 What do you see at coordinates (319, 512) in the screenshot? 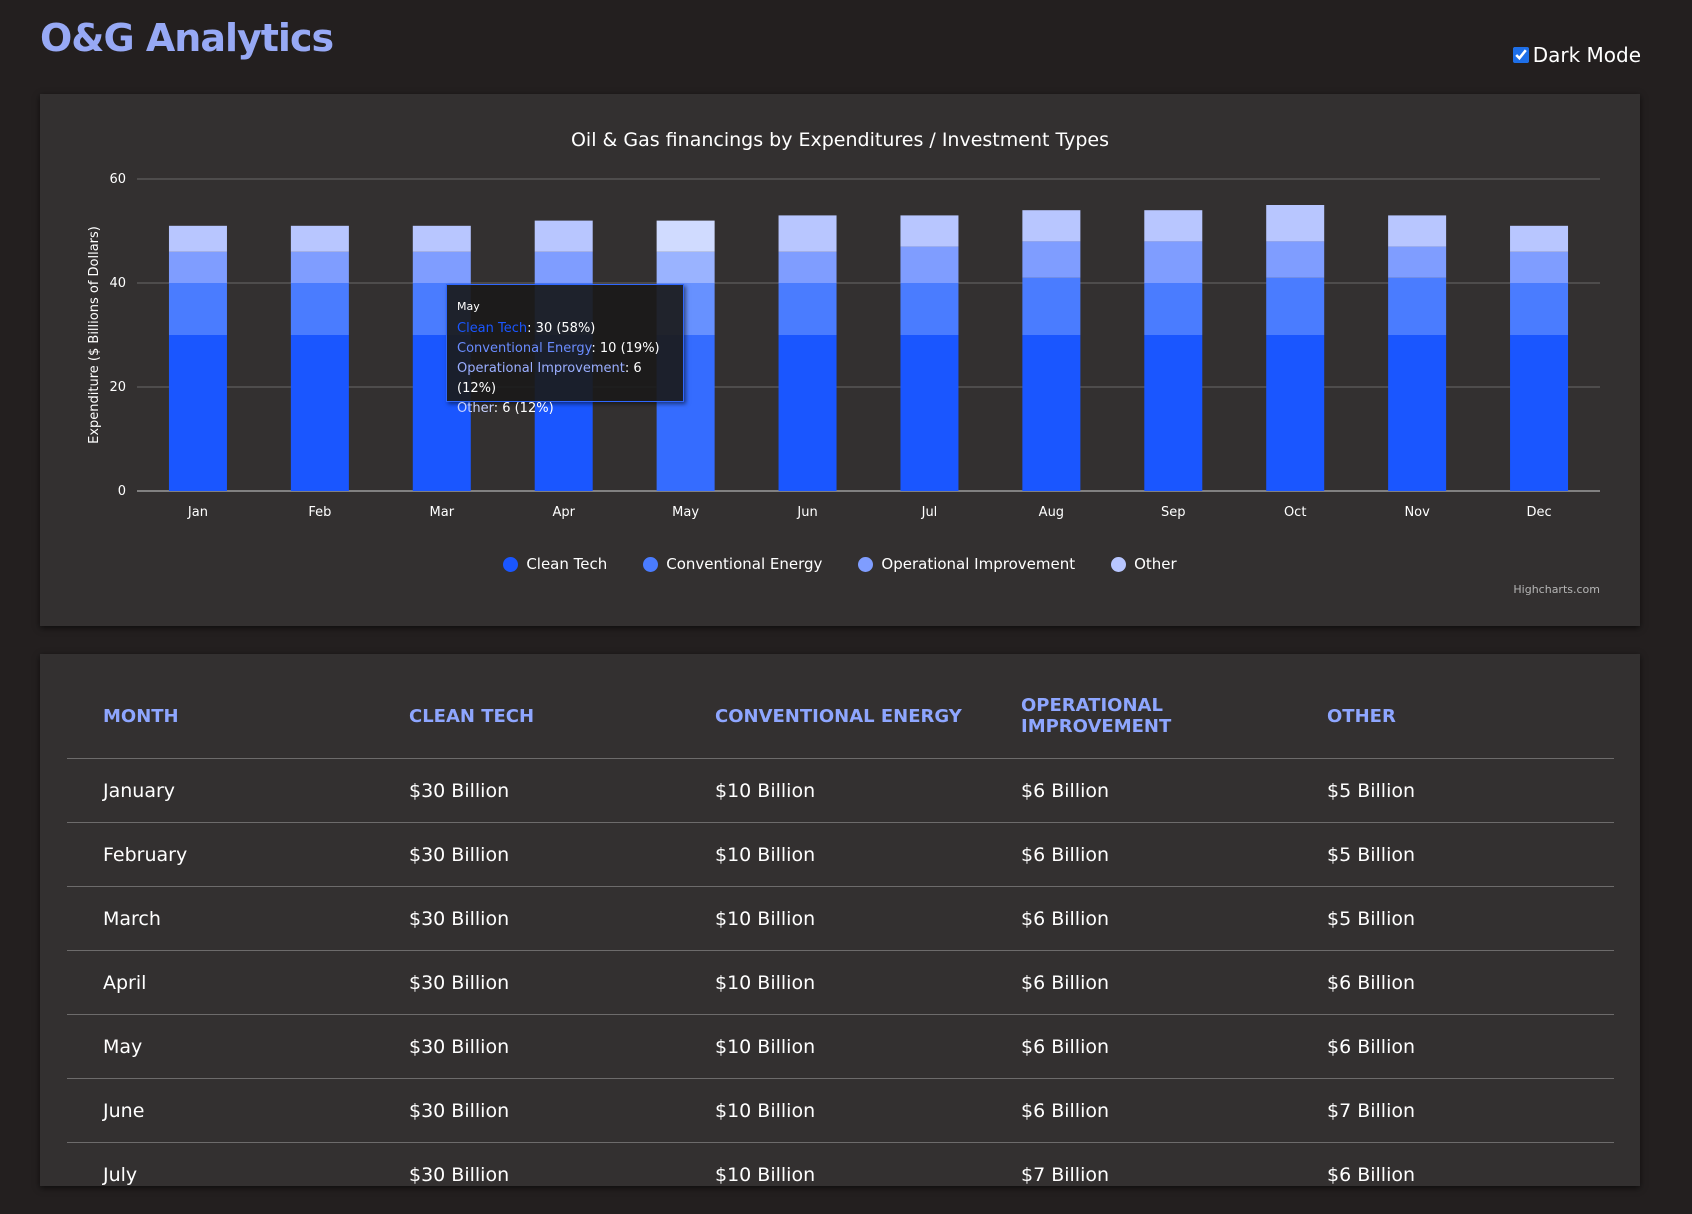
I see `x-tick-label: Feb` at bounding box center [319, 512].